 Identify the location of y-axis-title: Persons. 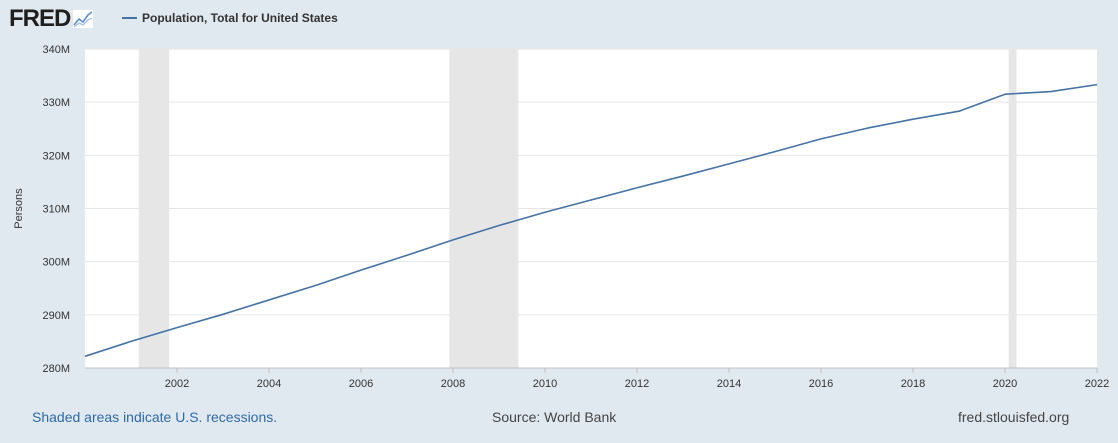
(19, 208).